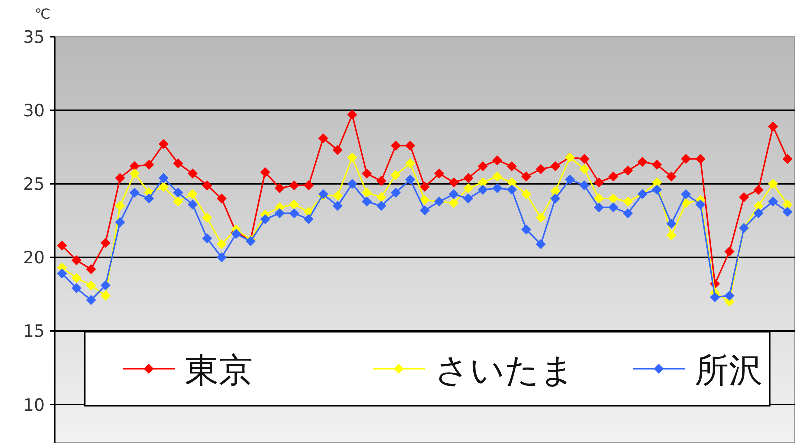 This screenshot has width=800, height=443. Describe the element at coordinates (34, 258) in the screenshot. I see `y-tick-label: 20` at that location.